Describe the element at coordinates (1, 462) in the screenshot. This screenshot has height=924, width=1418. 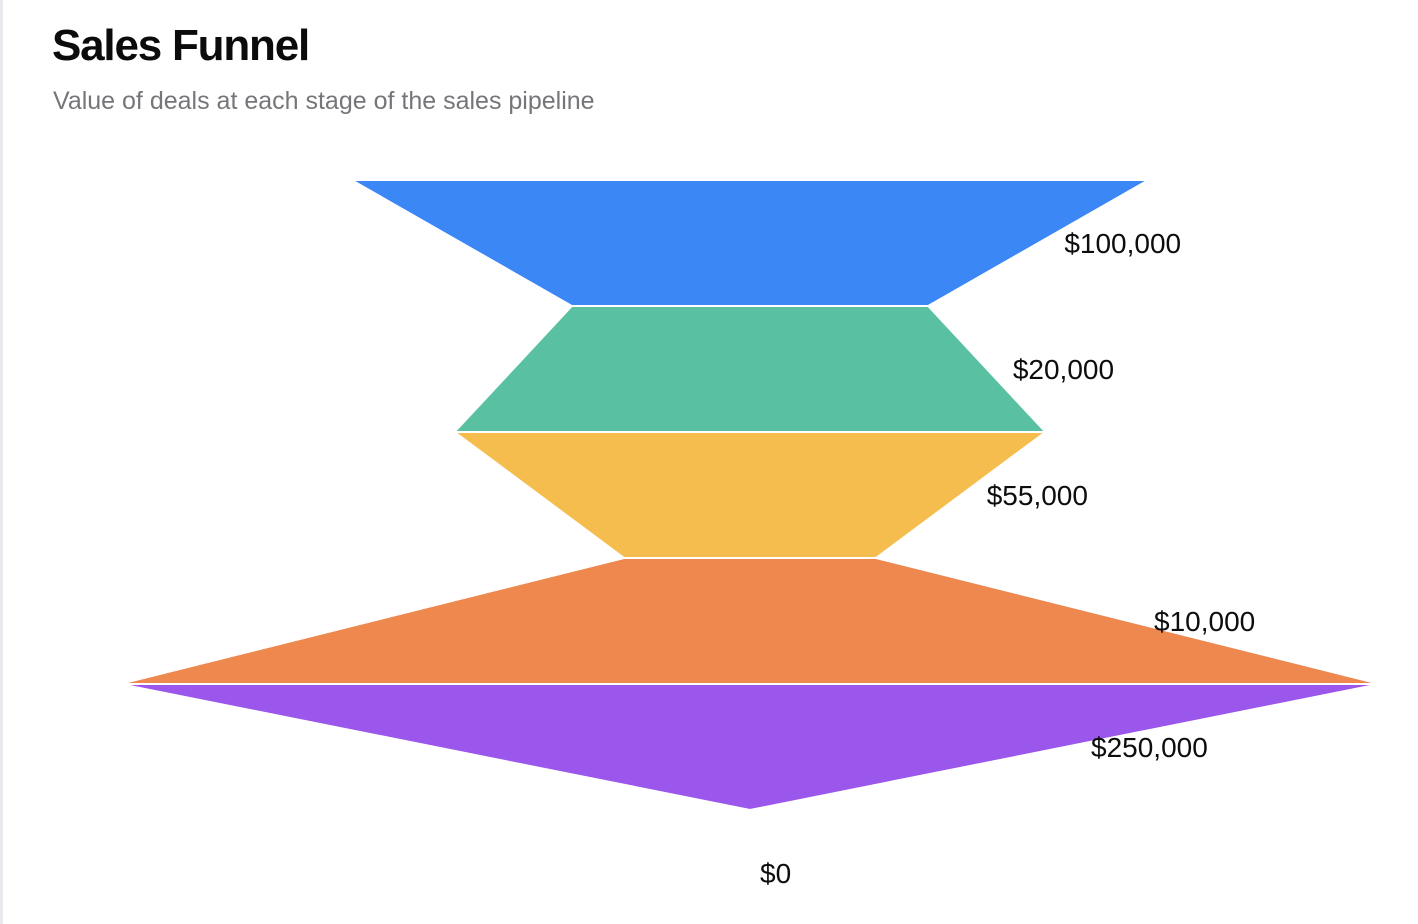
I see `panel-left-border` at that location.